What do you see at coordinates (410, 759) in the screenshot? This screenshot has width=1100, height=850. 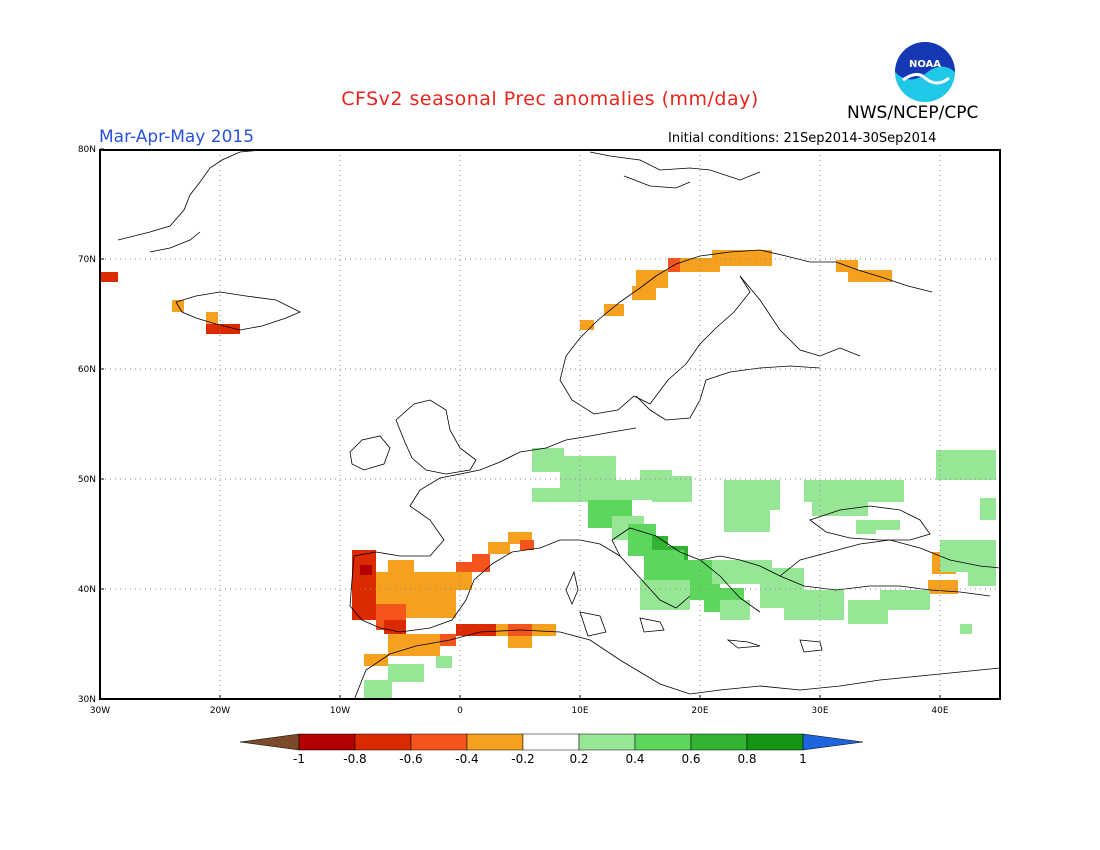 I see `colorbar-label: -0.6` at bounding box center [410, 759].